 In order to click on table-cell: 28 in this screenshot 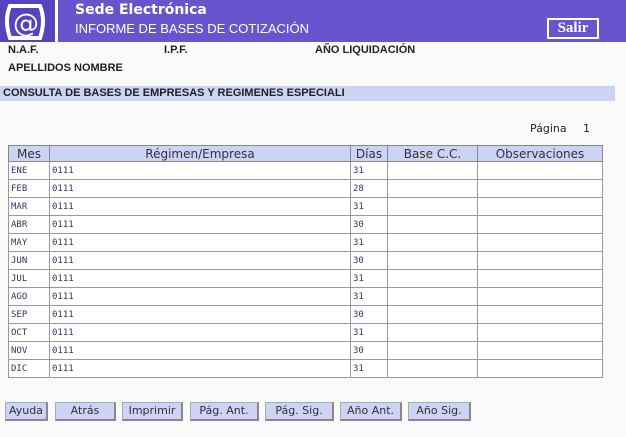, I will do `click(369, 188)`.